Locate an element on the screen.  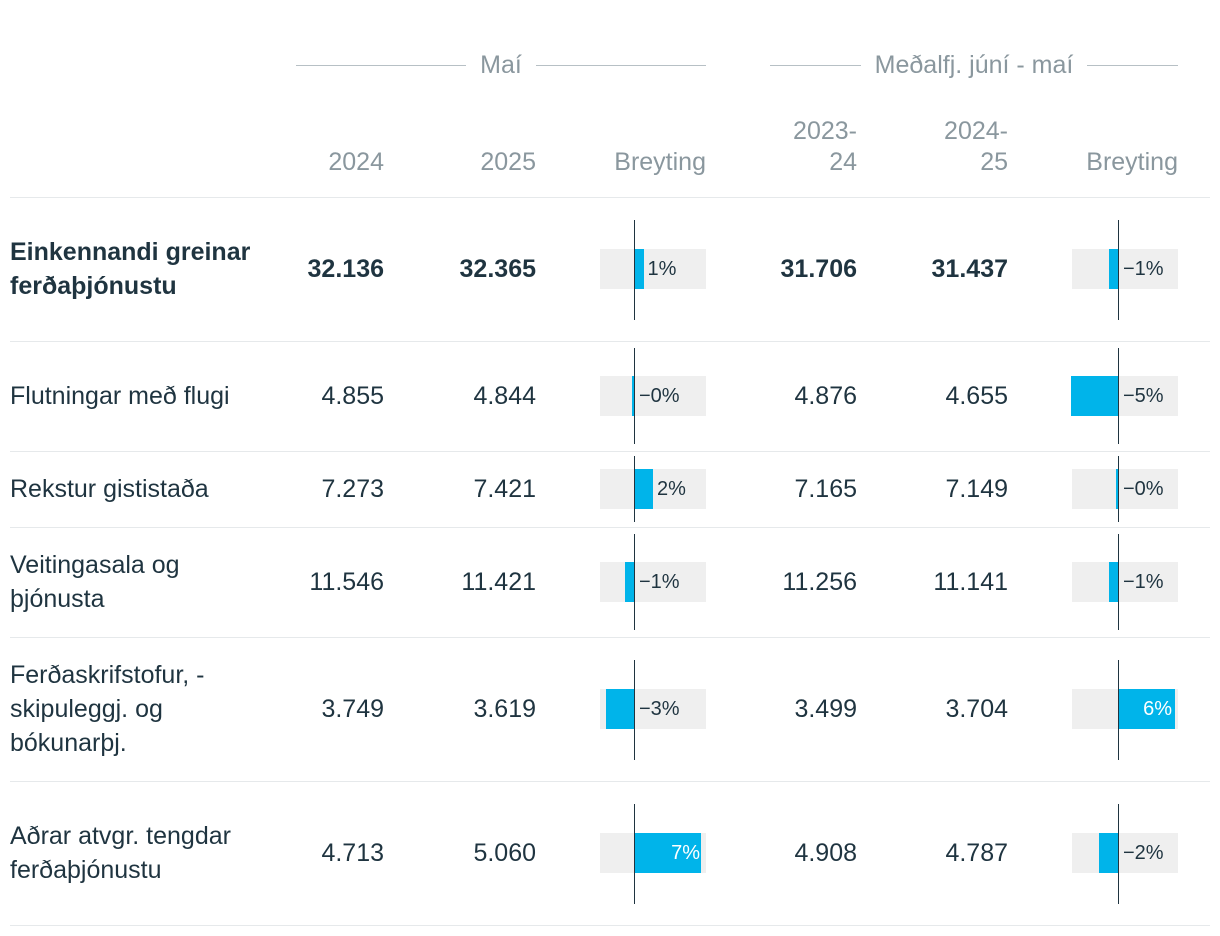
value-may-2024: 4.855 is located at coordinates (352, 396).